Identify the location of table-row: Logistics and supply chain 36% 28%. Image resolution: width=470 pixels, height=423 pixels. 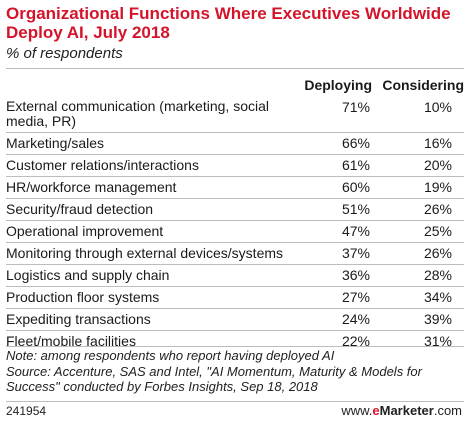
(235, 276).